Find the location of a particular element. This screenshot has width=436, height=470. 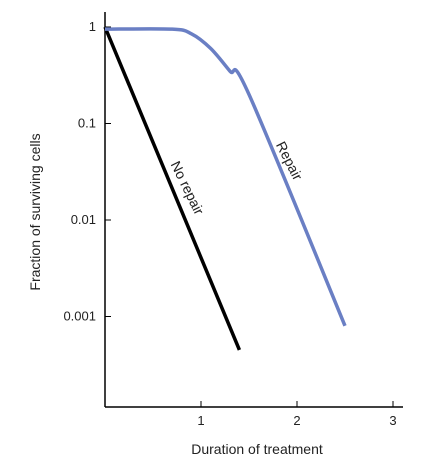

x-tick-label: 1 is located at coordinates (200, 420).